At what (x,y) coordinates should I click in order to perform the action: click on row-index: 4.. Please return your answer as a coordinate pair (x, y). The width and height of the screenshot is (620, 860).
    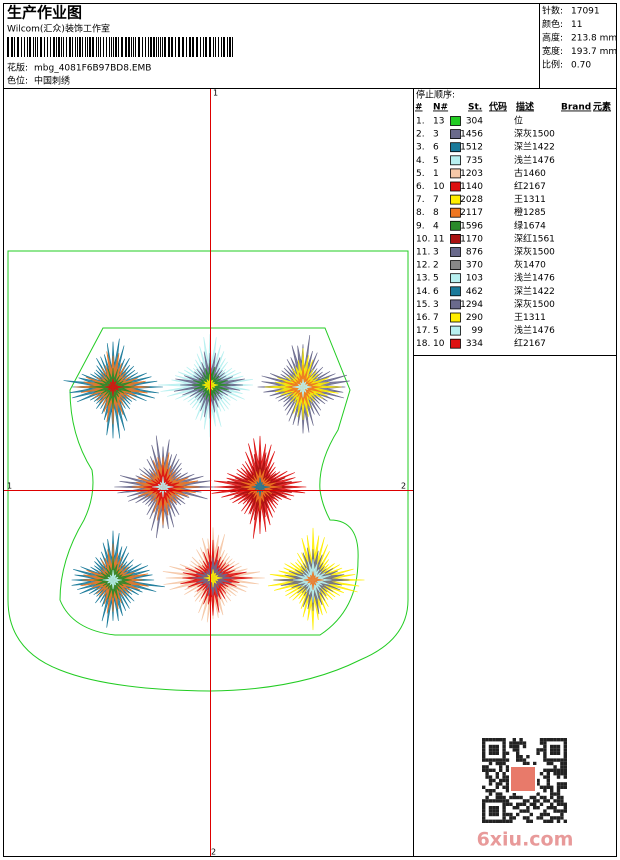
    Looking at the image, I should click on (420, 161).